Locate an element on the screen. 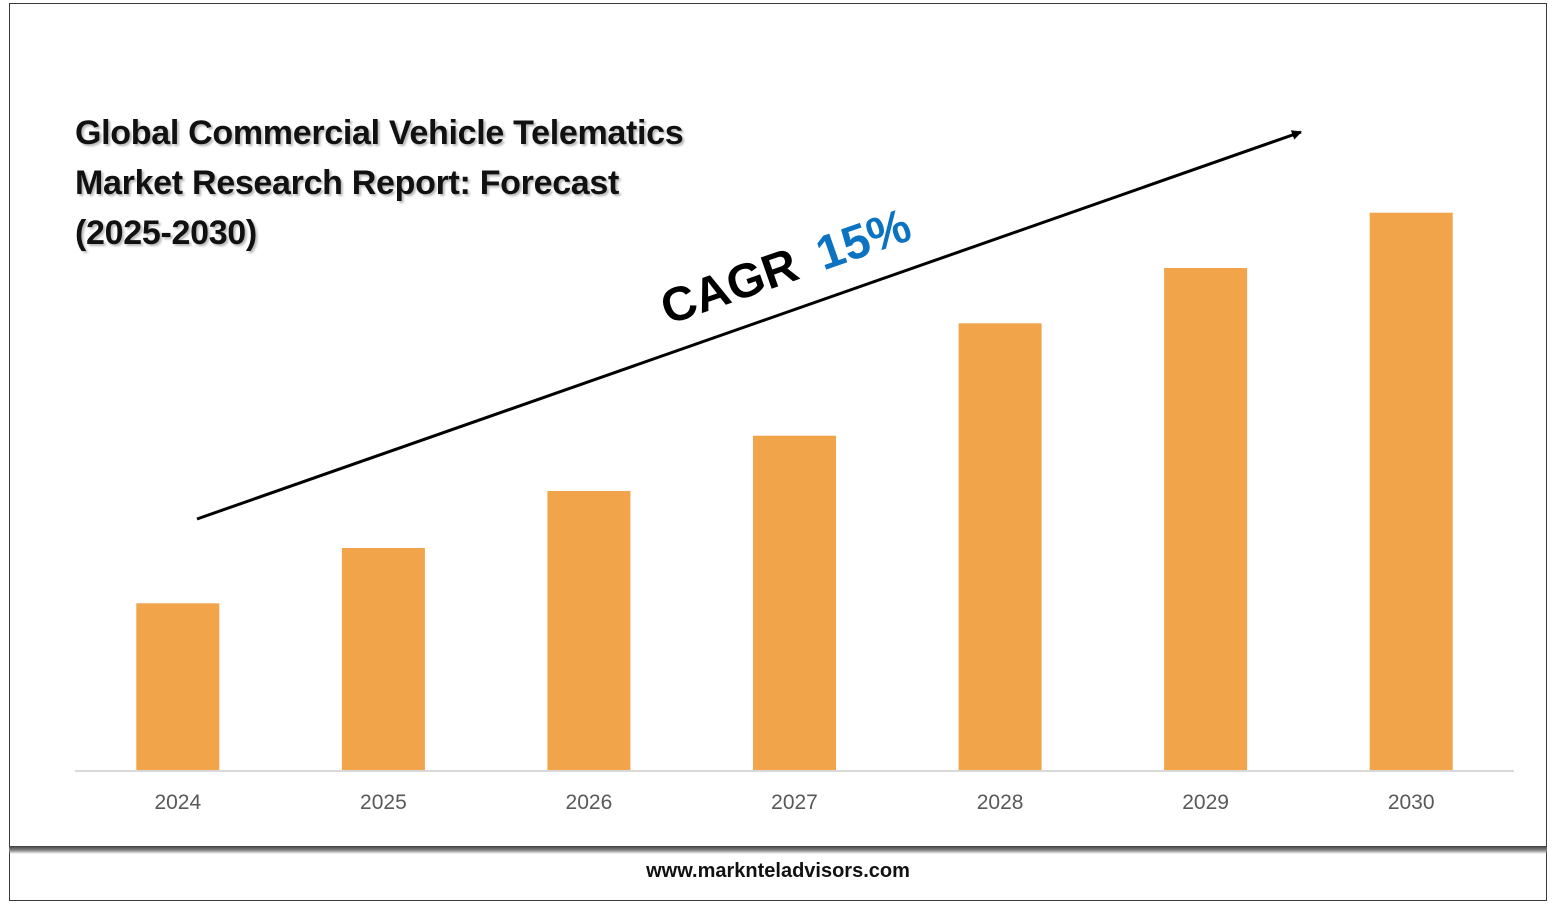 This screenshot has width=1557, height=906. x-tick-label: 2030 is located at coordinates (1411, 802).